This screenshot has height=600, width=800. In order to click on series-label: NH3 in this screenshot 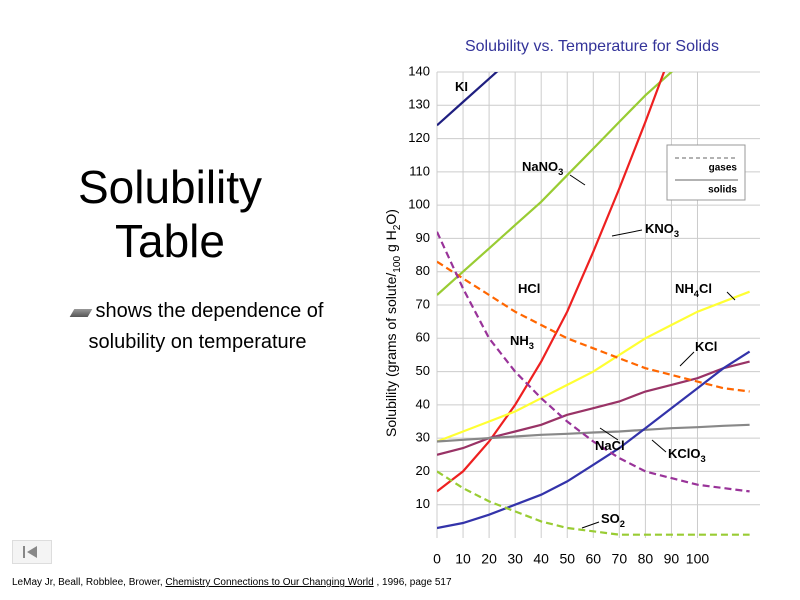, I will do `click(522, 342)`.